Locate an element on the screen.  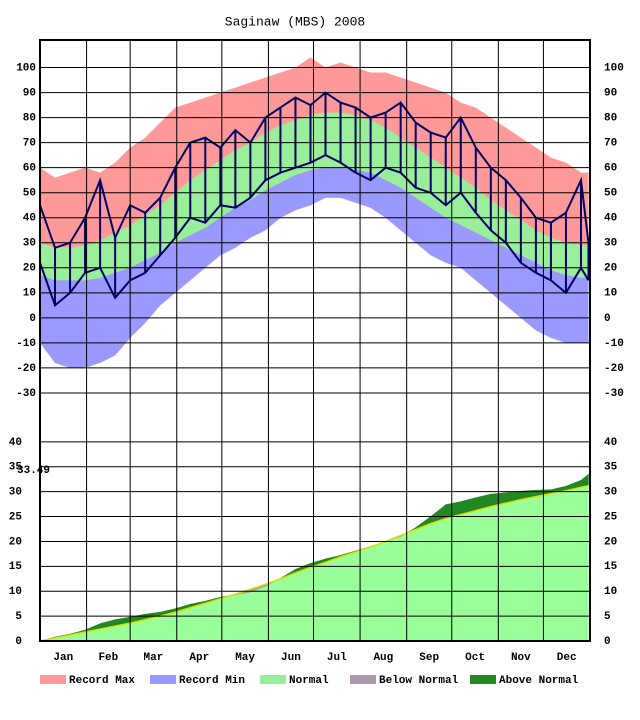
y2-tick-label: 35 is located at coordinates (611, 468).